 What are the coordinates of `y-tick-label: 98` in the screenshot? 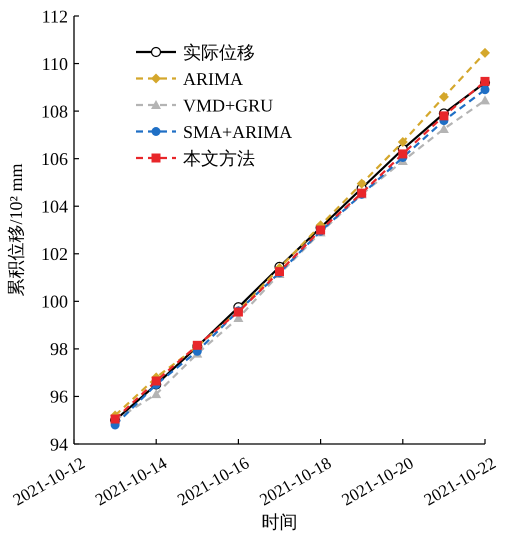 It's located at (59, 349).